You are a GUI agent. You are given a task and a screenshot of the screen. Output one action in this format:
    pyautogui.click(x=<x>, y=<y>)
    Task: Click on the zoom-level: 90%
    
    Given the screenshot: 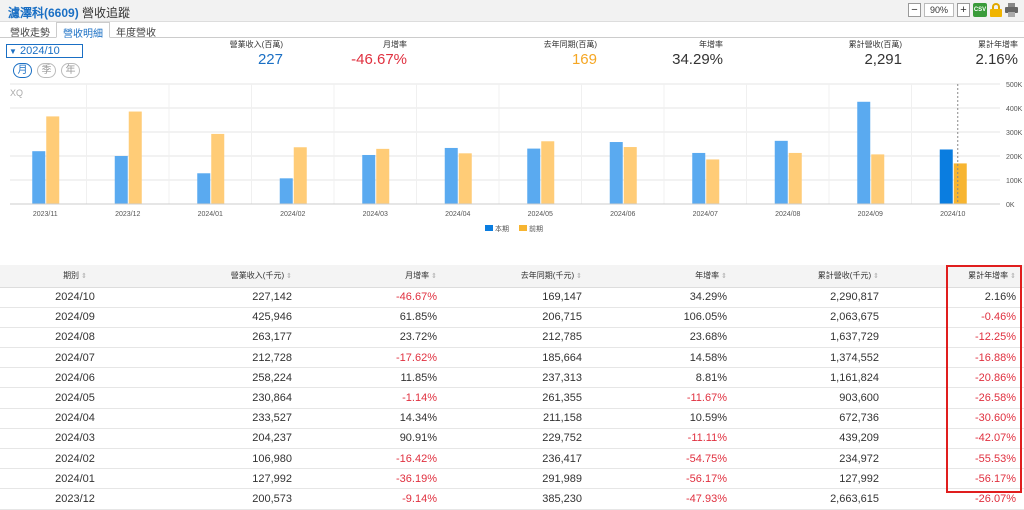 What is the action you would take?
    pyautogui.click(x=939, y=10)
    